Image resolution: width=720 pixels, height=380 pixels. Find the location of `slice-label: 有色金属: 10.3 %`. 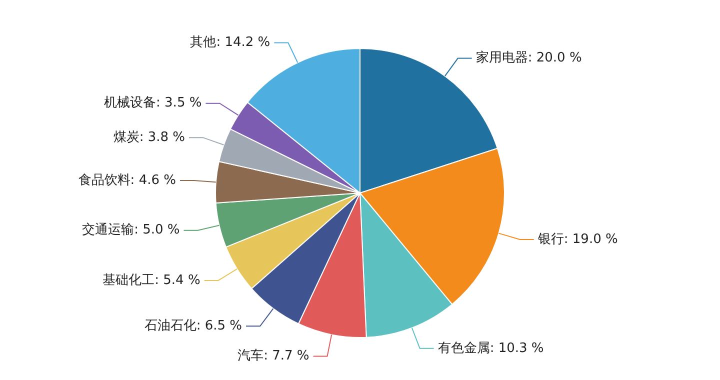

slice-label: 有色金属: 10.3 % is located at coordinates (491, 348).